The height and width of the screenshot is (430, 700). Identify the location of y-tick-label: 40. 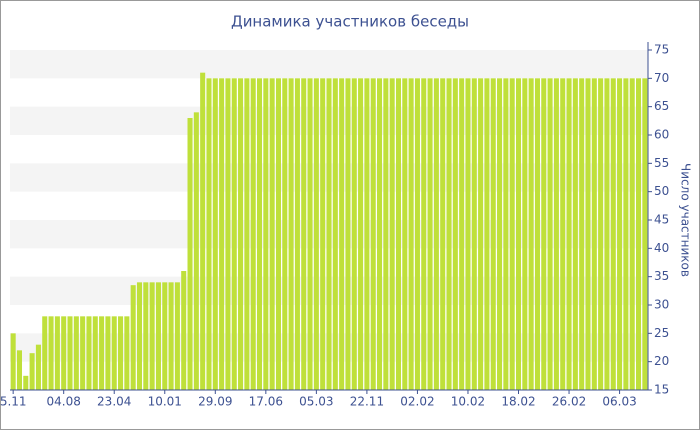
(661, 248).